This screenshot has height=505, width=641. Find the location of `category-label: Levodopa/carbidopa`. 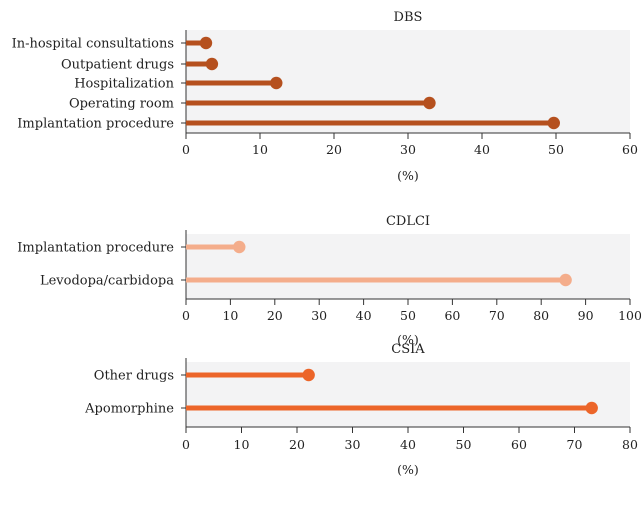

category-label: Levodopa/carbidopa is located at coordinates (107, 281).